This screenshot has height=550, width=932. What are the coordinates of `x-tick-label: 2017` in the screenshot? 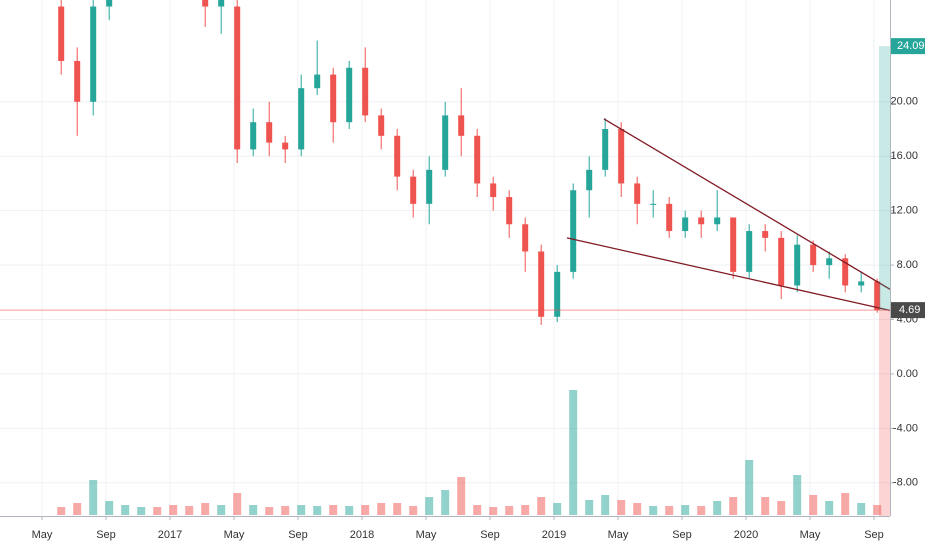 It's located at (170, 535).